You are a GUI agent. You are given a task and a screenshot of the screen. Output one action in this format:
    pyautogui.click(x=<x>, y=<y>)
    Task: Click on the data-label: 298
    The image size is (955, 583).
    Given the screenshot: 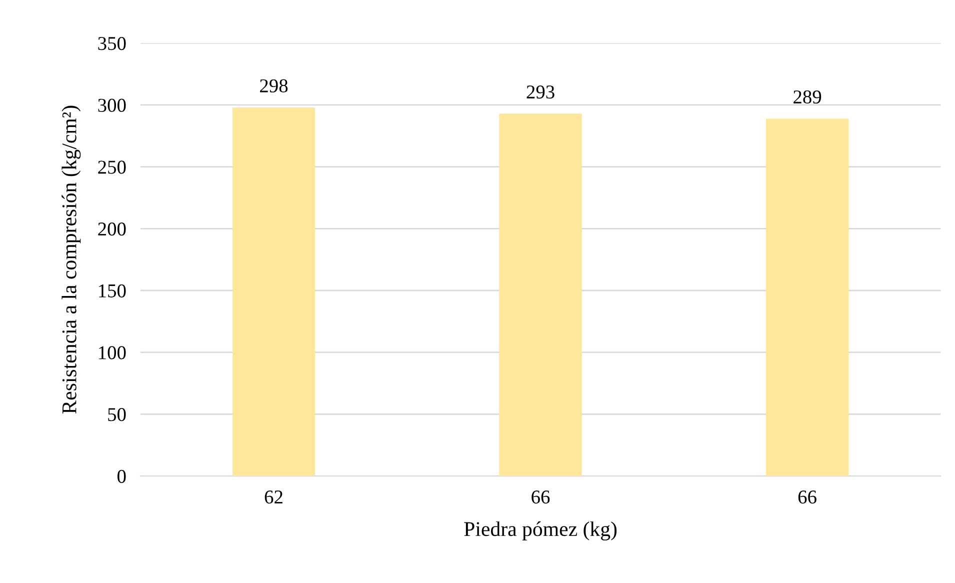 What is the action you would take?
    pyautogui.click(x=274, y=85)
    